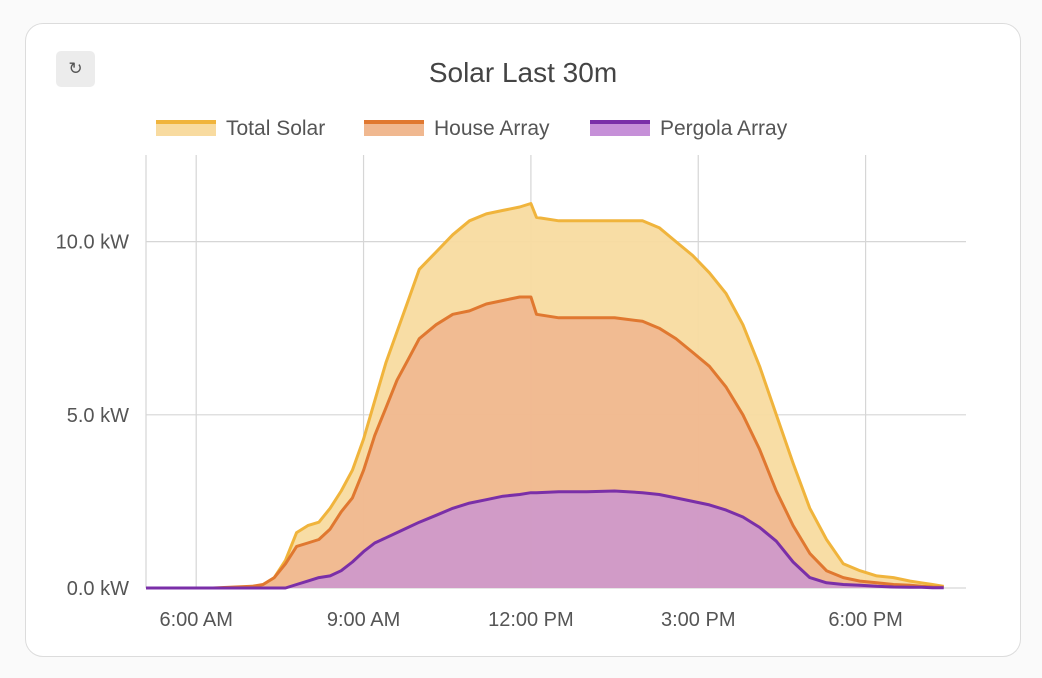  Describe the element at coordinates (196, 620) in the screenshot. I see `x-tick-label: 6:00 AM` at that location.